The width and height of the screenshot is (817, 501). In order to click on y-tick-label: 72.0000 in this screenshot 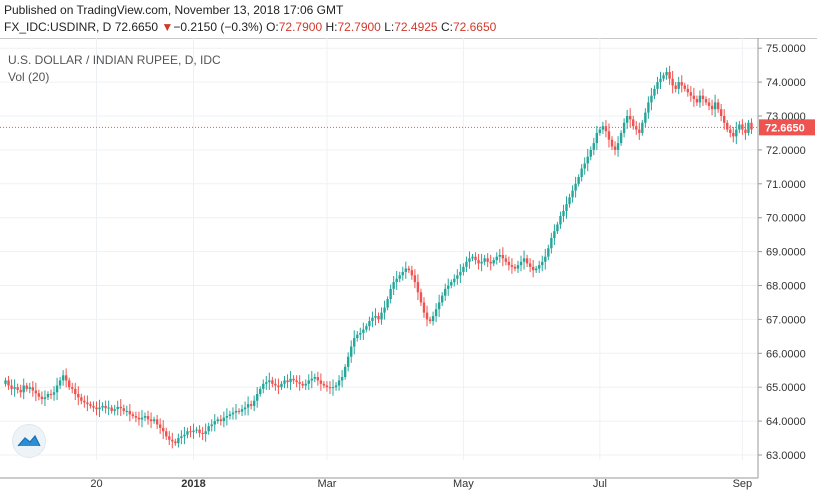, I will do `click(786, 151)`.